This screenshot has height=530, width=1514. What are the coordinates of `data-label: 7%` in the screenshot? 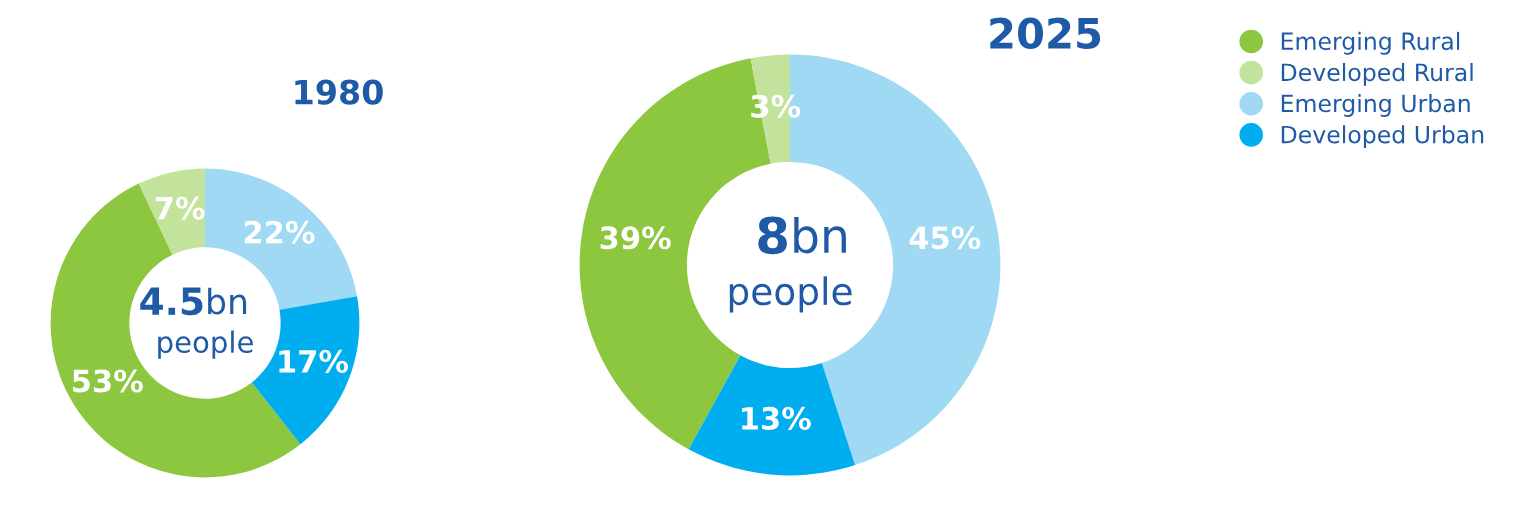 It's located at (180, 208).